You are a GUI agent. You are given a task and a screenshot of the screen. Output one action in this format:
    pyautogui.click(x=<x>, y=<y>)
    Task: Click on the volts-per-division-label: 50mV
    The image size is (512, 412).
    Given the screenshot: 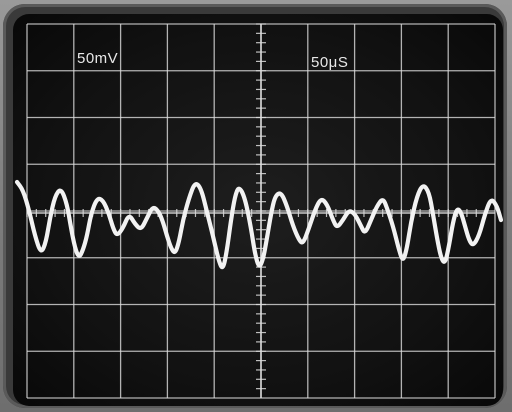 What is the action you would take?
    pyautogui.click(x=98, y=58)
    